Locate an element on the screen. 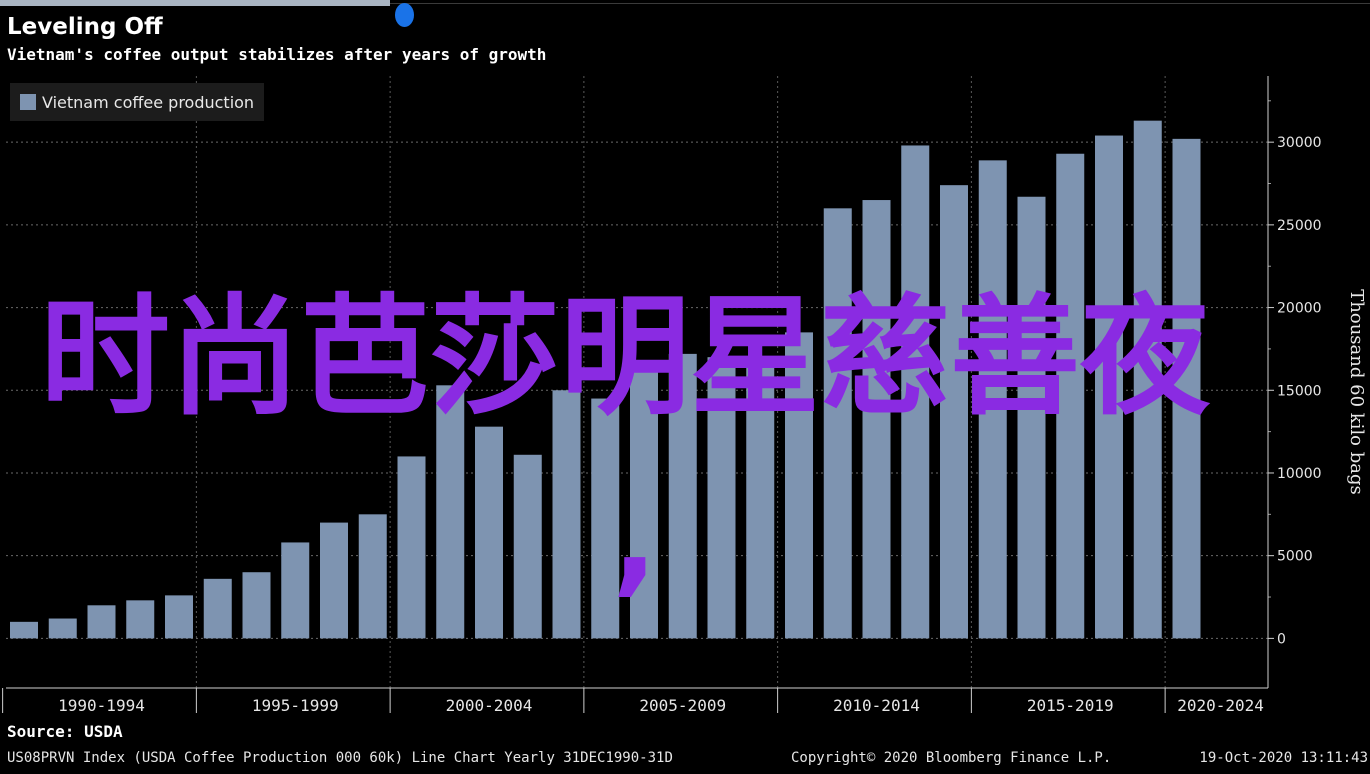 The width and height of the screenshot is (1370, 774). bar-2012 is located at coordinates (876, 419).